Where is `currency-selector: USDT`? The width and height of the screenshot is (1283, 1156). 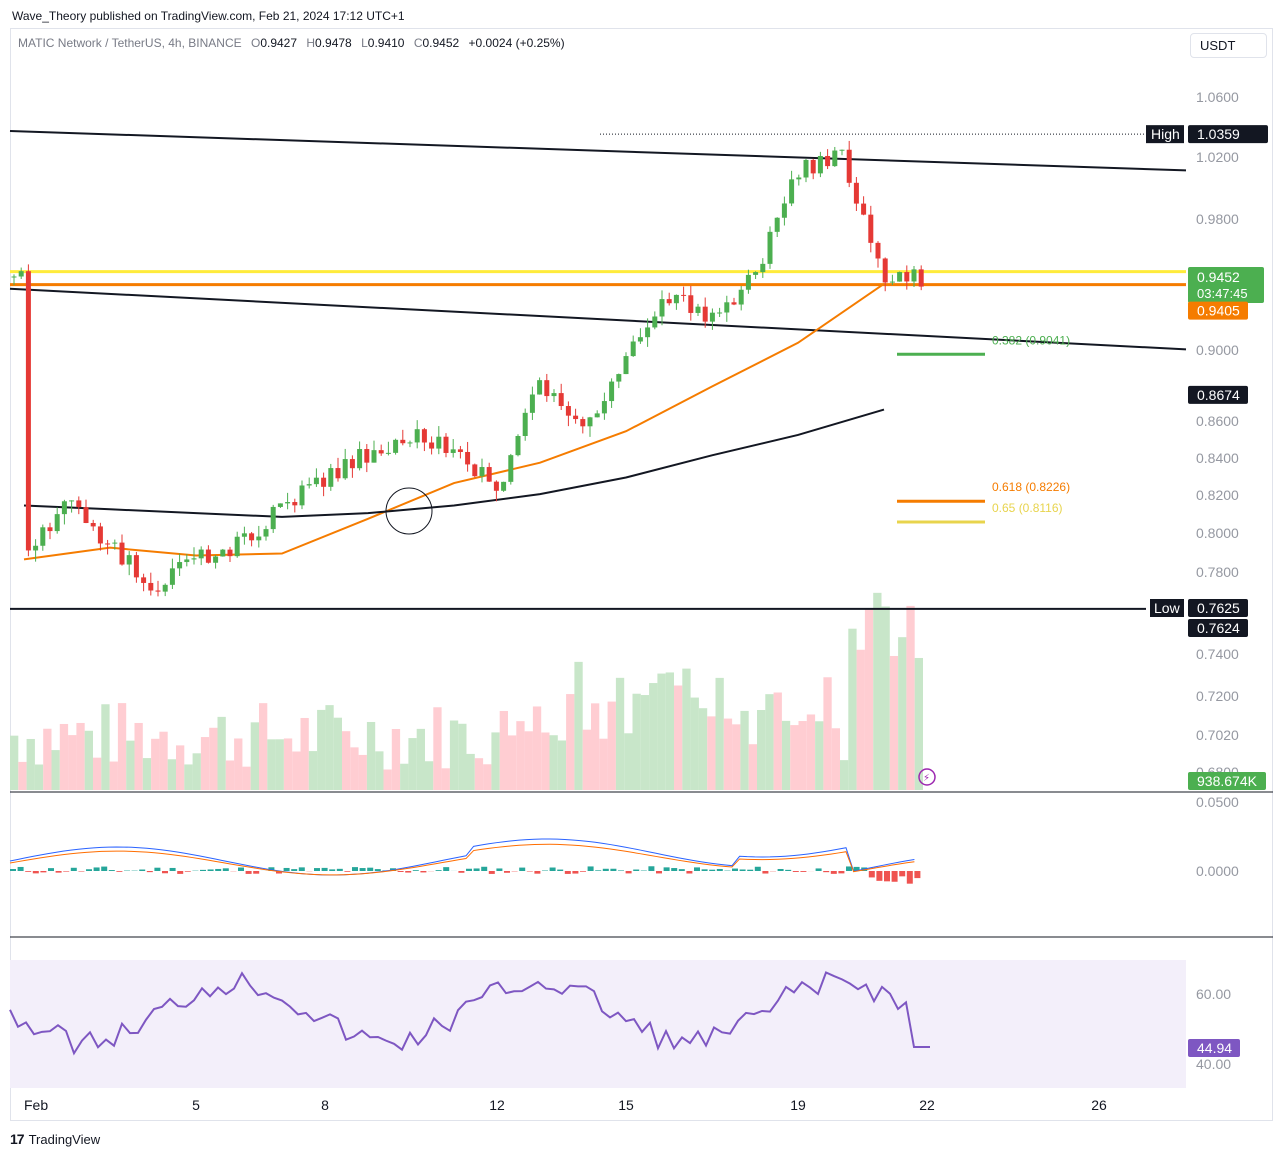
currency-selector: USDT is located at coordinates (1228, 45).